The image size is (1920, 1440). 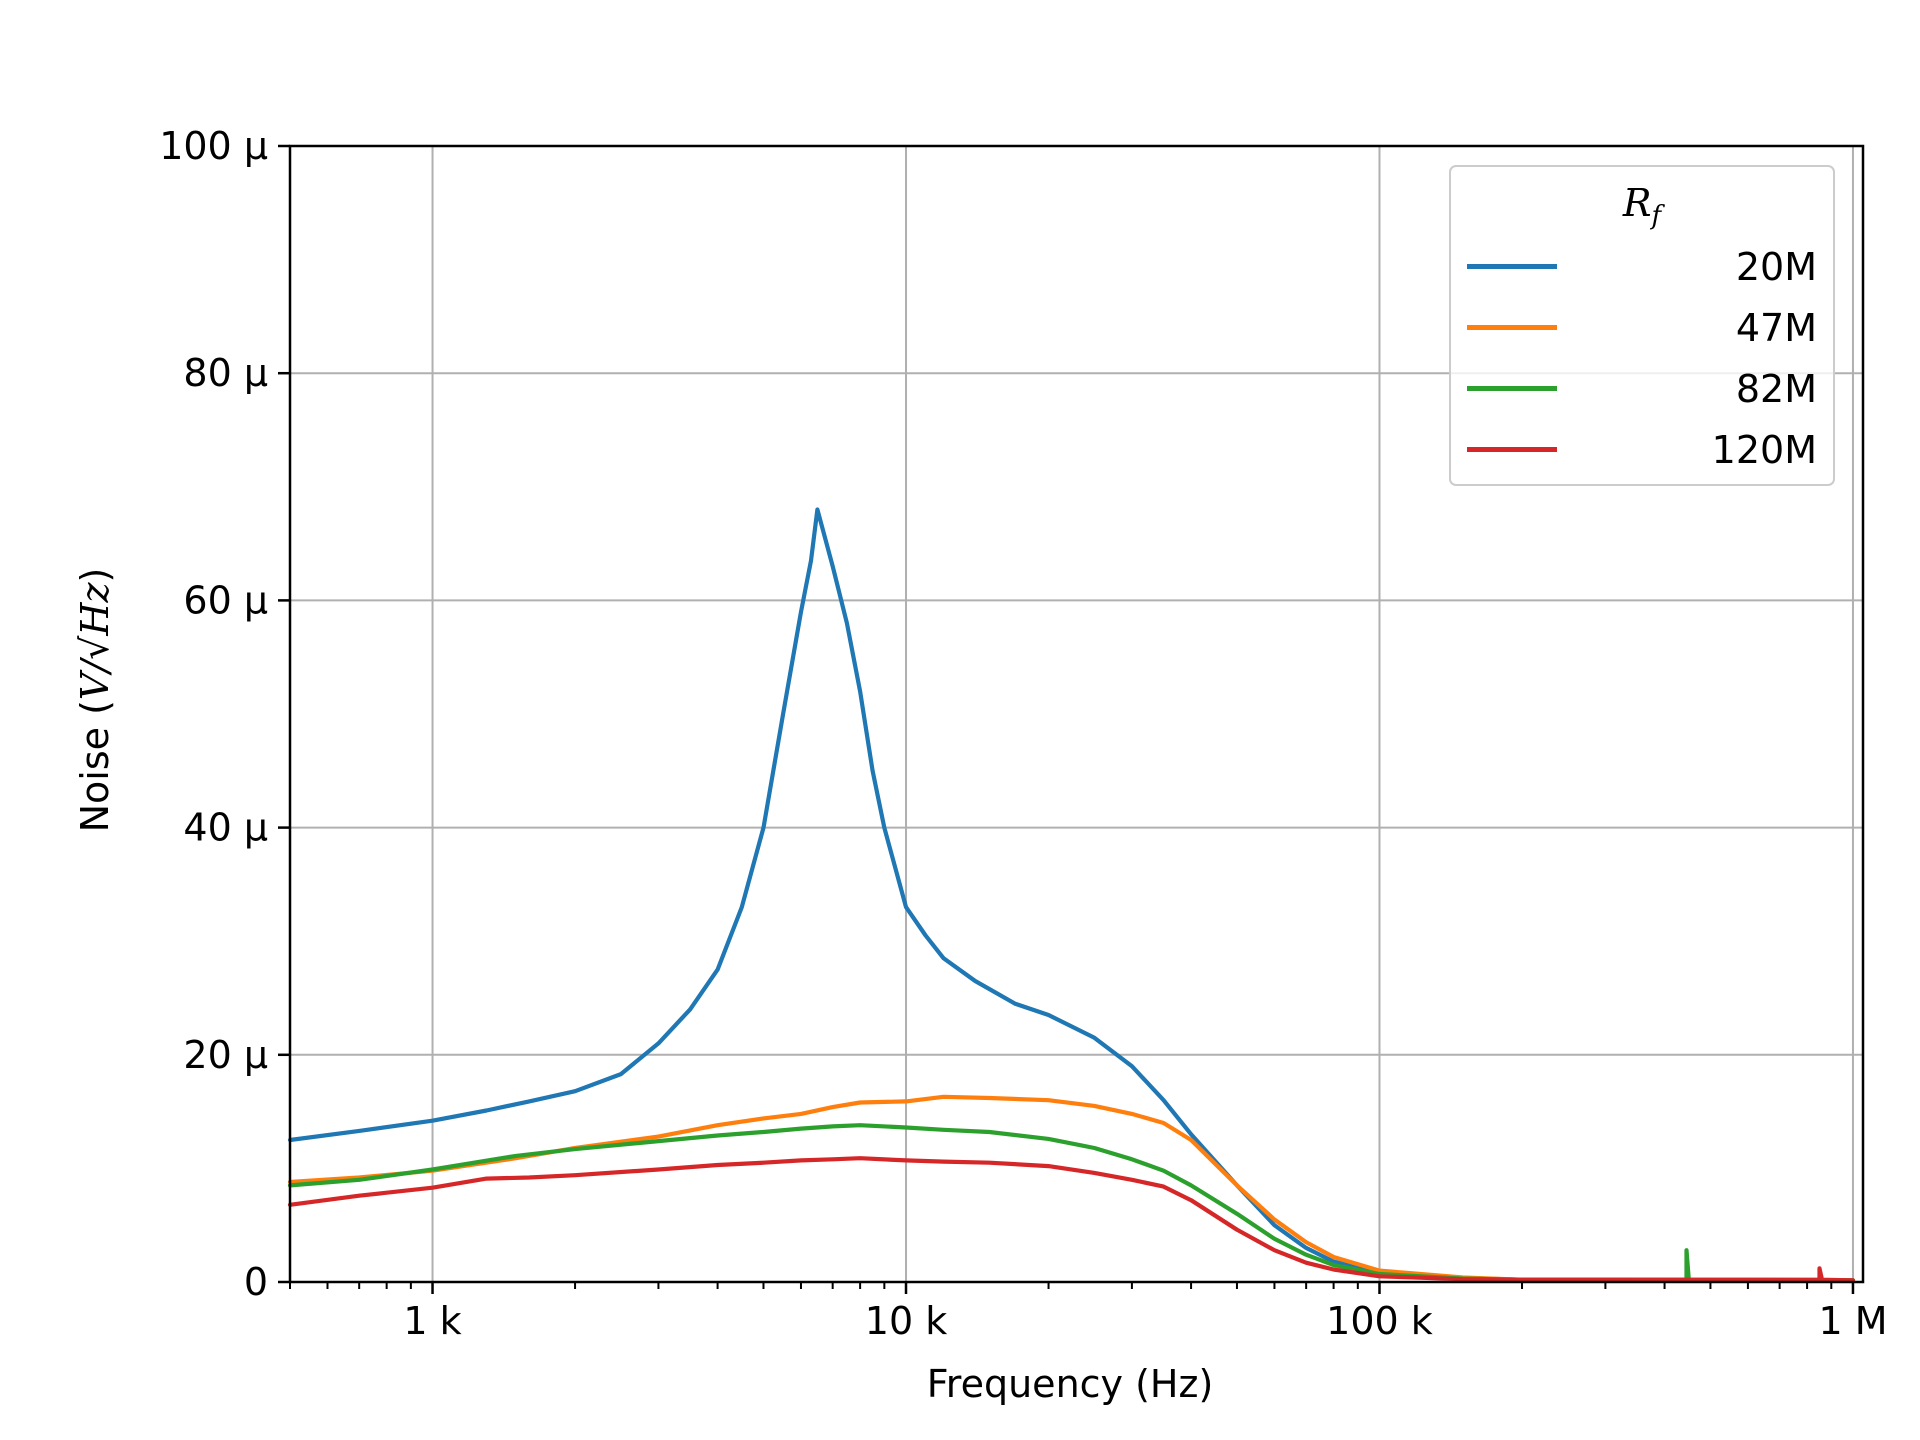 I want to click on x-tick-label: 1 M, so click(x=1852, y=1321).